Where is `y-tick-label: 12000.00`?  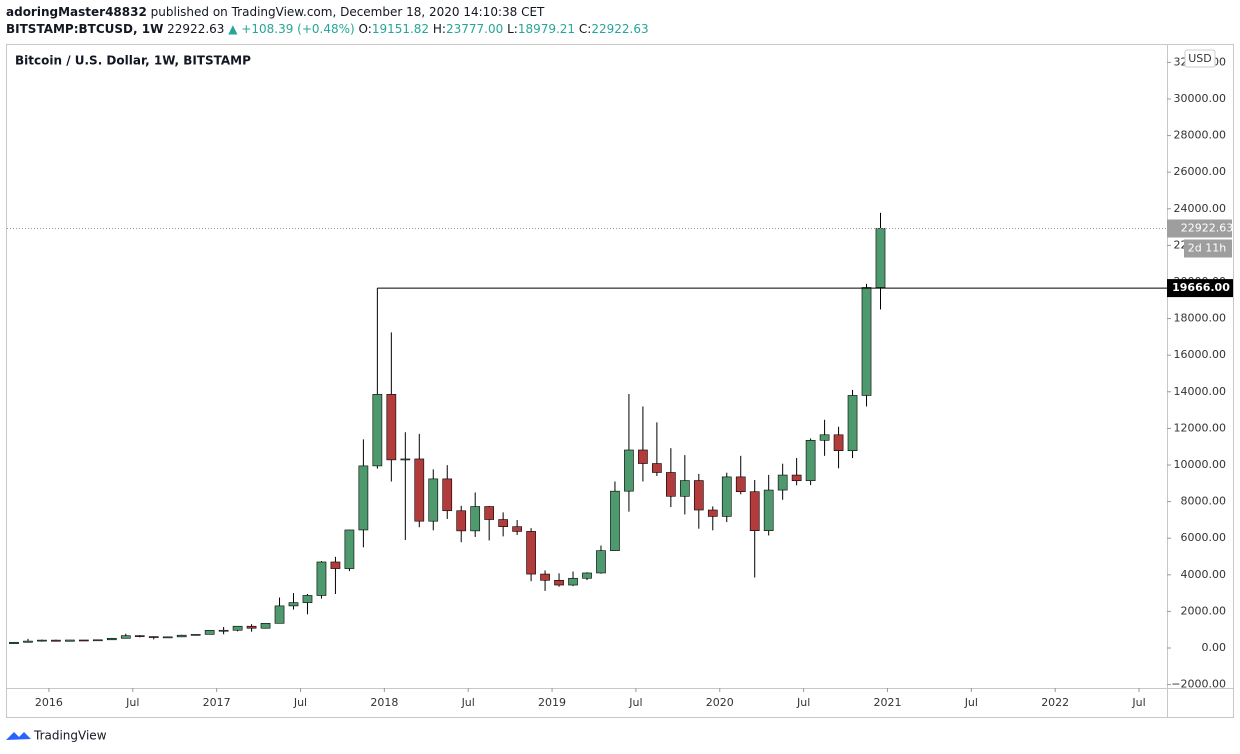 y-tick-label: 12000.00 is located at coordinates (1200, 427).